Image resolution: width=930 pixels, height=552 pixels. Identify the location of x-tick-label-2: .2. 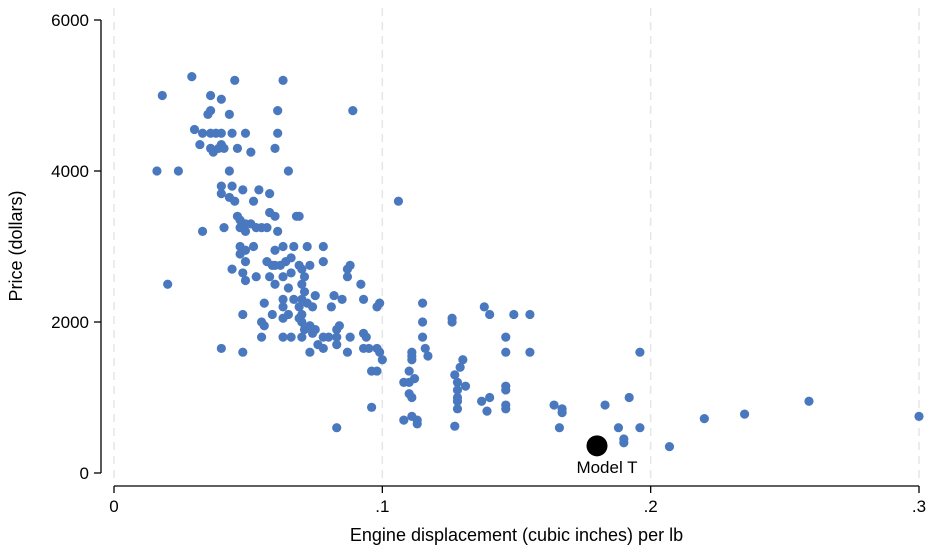
(651, 506).